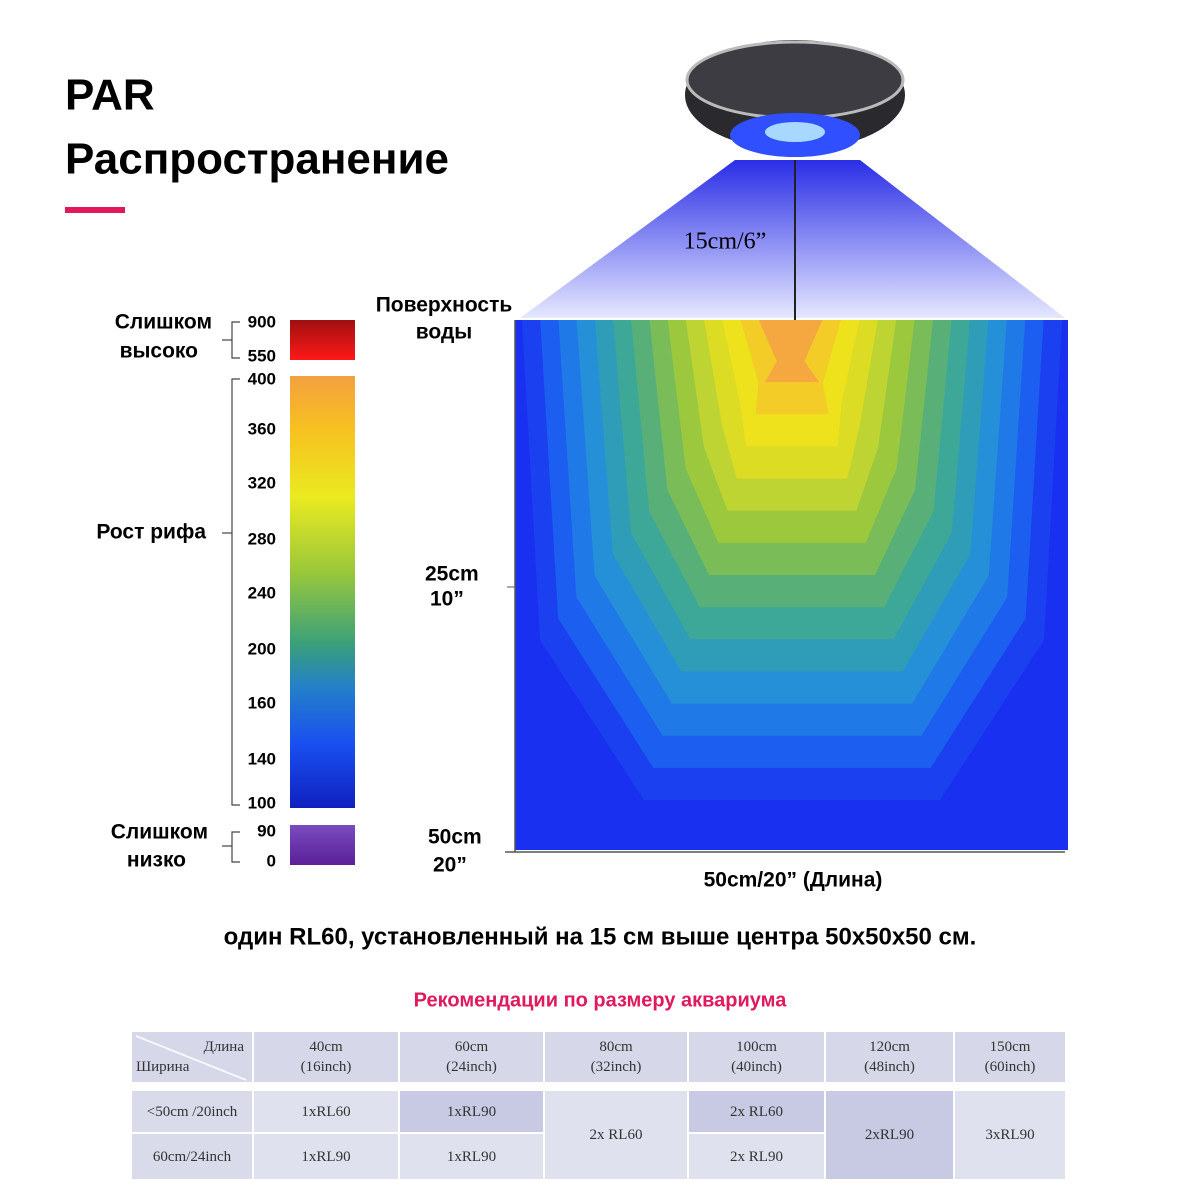 This screenshot has width=1200, height=1200. Describe the element at coordinates (756, 1067) in the screenshot. I see `col-inch: (40inch)` at that location.